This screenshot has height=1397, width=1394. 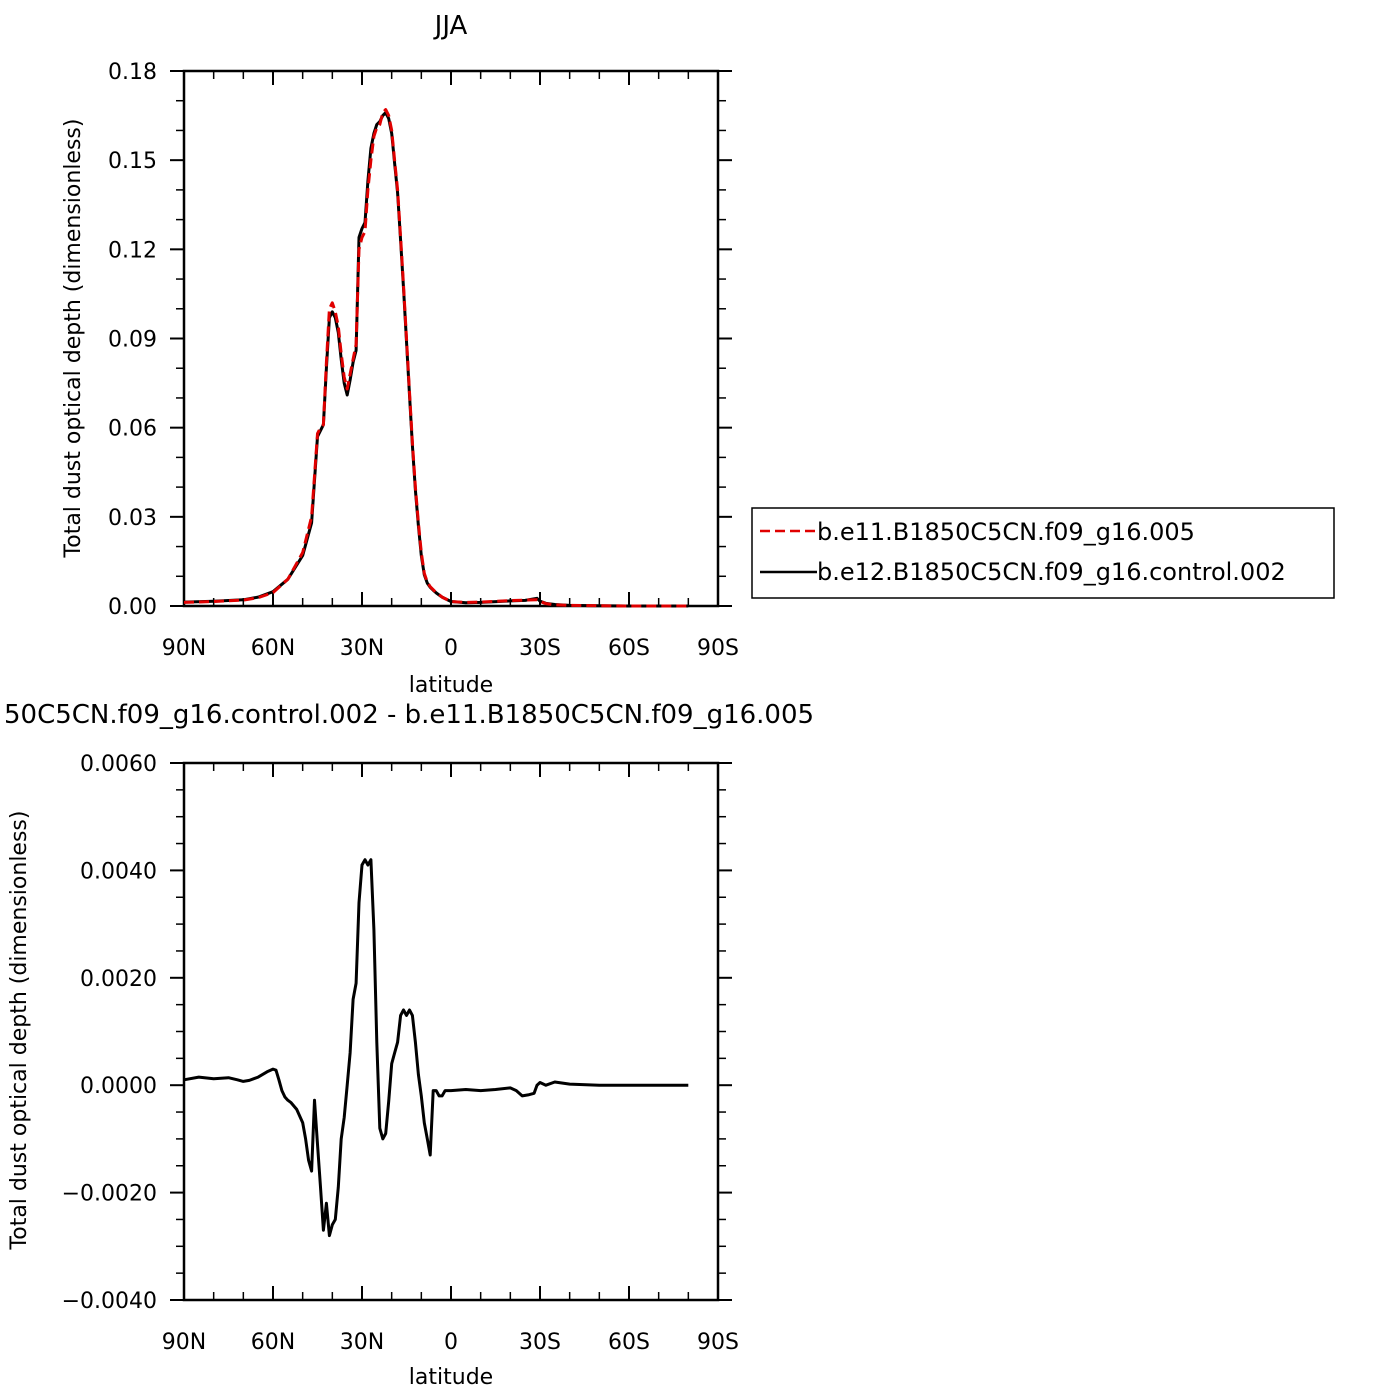 What do you see at coordinates (109, 1301) in the screenshot?
I see `y-tick-label: −0.0040` at bounding box center [109, 1301].